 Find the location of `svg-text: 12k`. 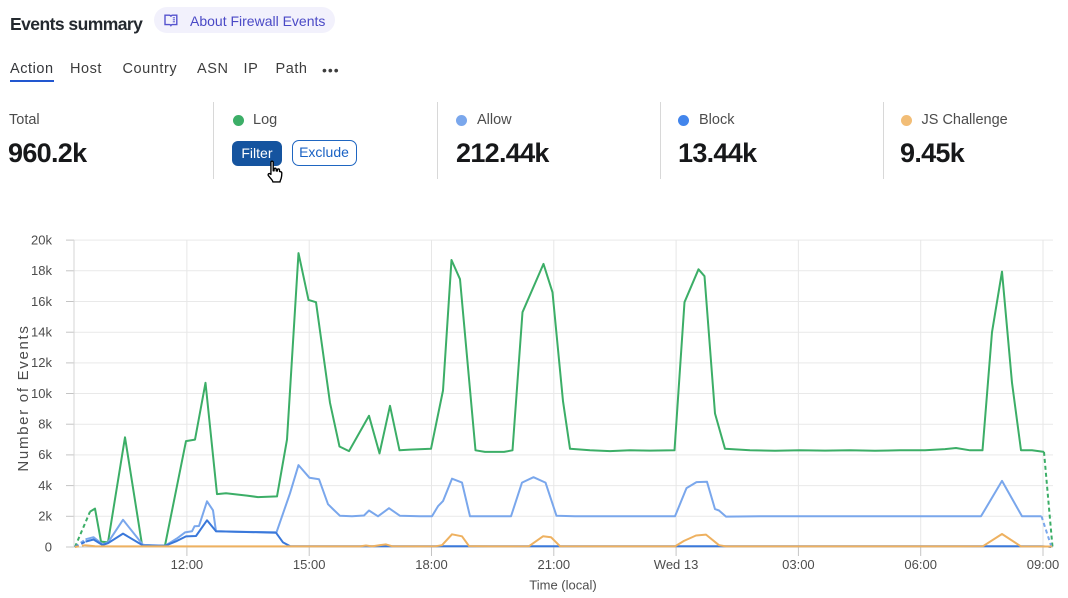

svg-text: 12k is located at coordinates (41, 362).